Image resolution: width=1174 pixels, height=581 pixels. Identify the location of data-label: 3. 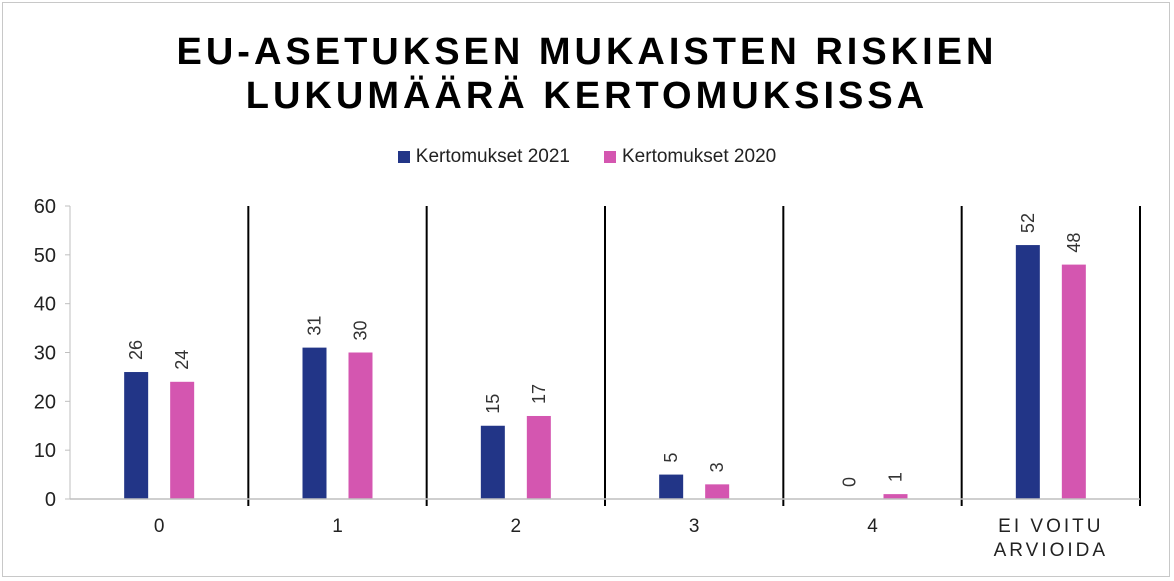
(717, 467).